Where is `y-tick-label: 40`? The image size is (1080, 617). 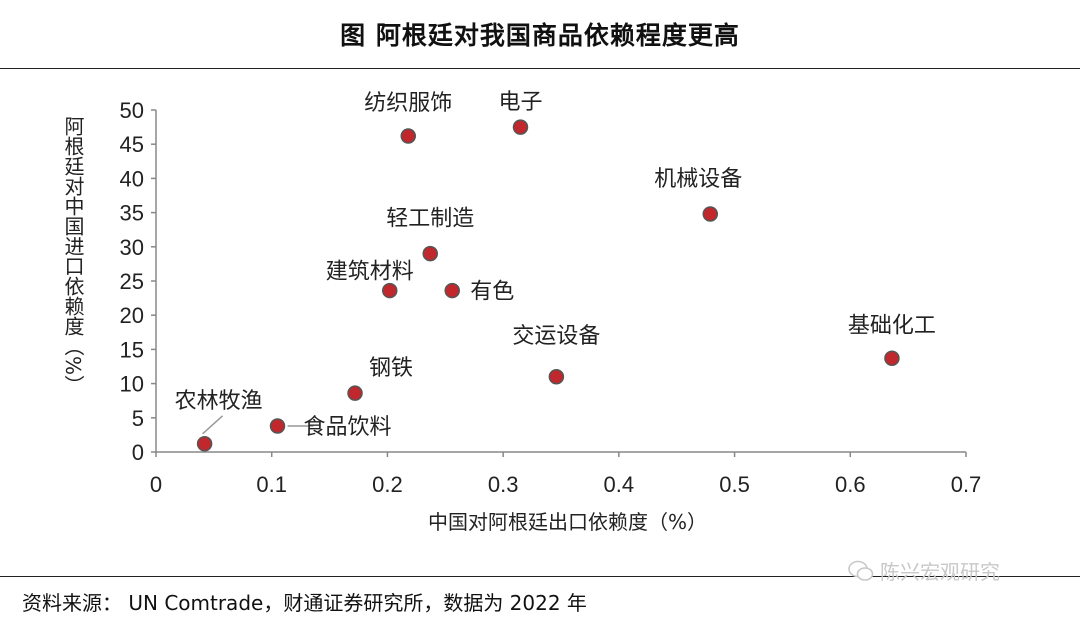
y-tick-label: 40 is located at coordinates (132, 178).